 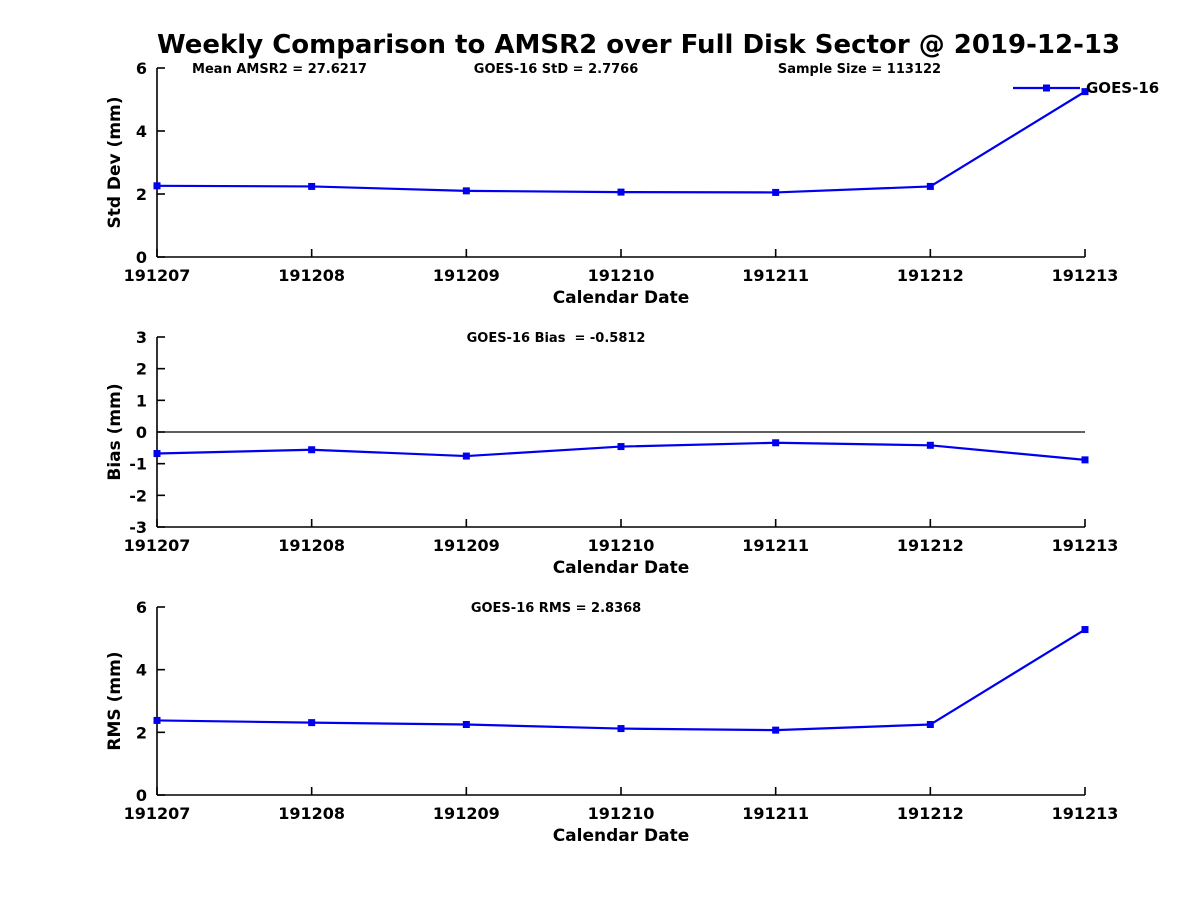 I want to click on legend-label: GOES-16, so click(x=1122, y=88).